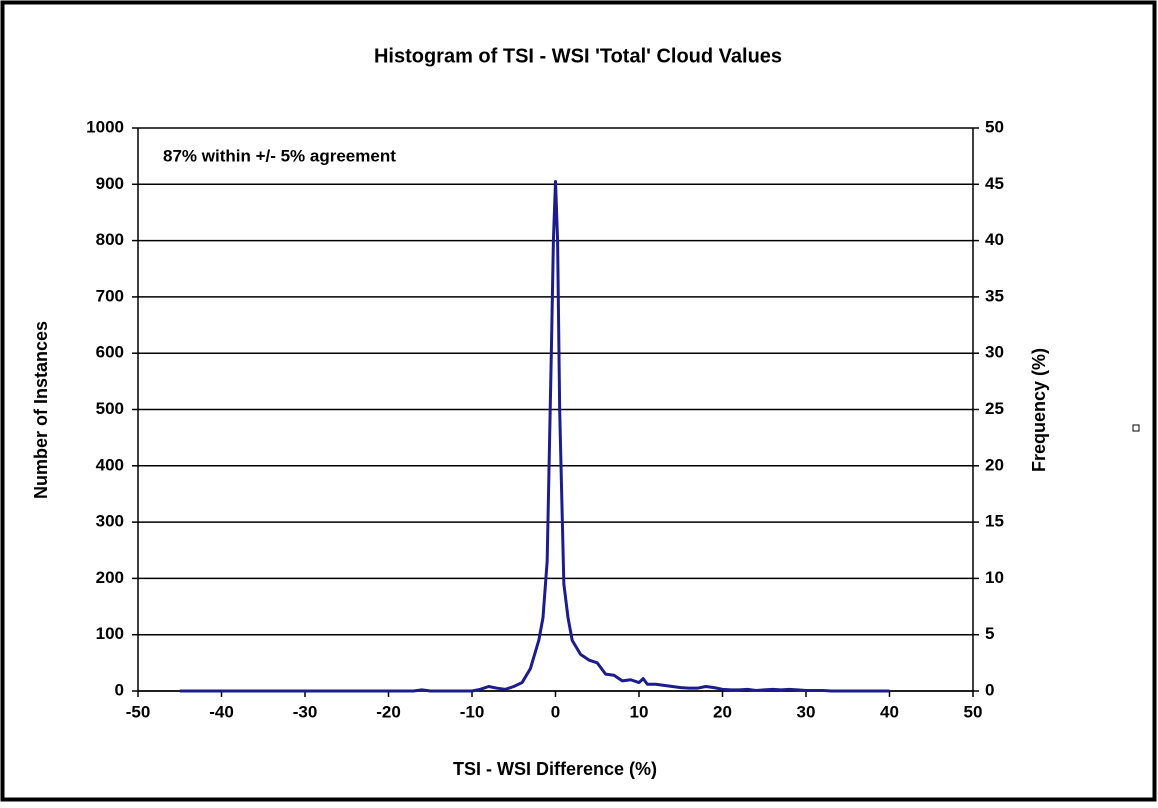  What do you see at coordinates (994, 521) in the screenshot?
I see `y2-tick-label: 15` at bounding box center [994, 521].